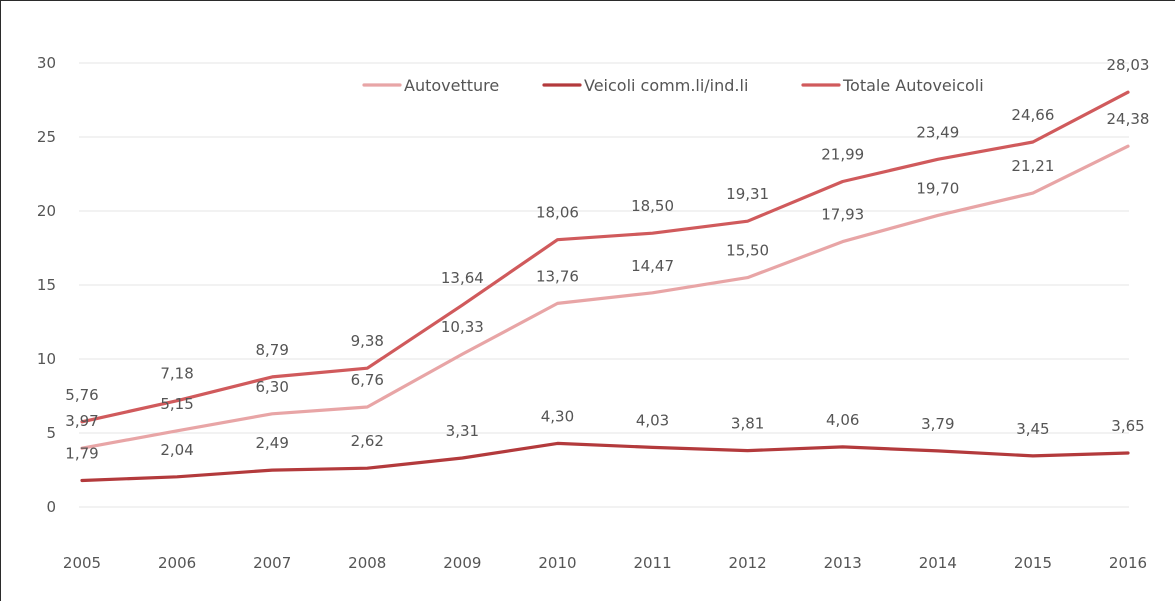 The image size is (1175, 602). Describe the element at coordinates (557, 213) in the screenshot. I see `data-label: 18,06` at that location.